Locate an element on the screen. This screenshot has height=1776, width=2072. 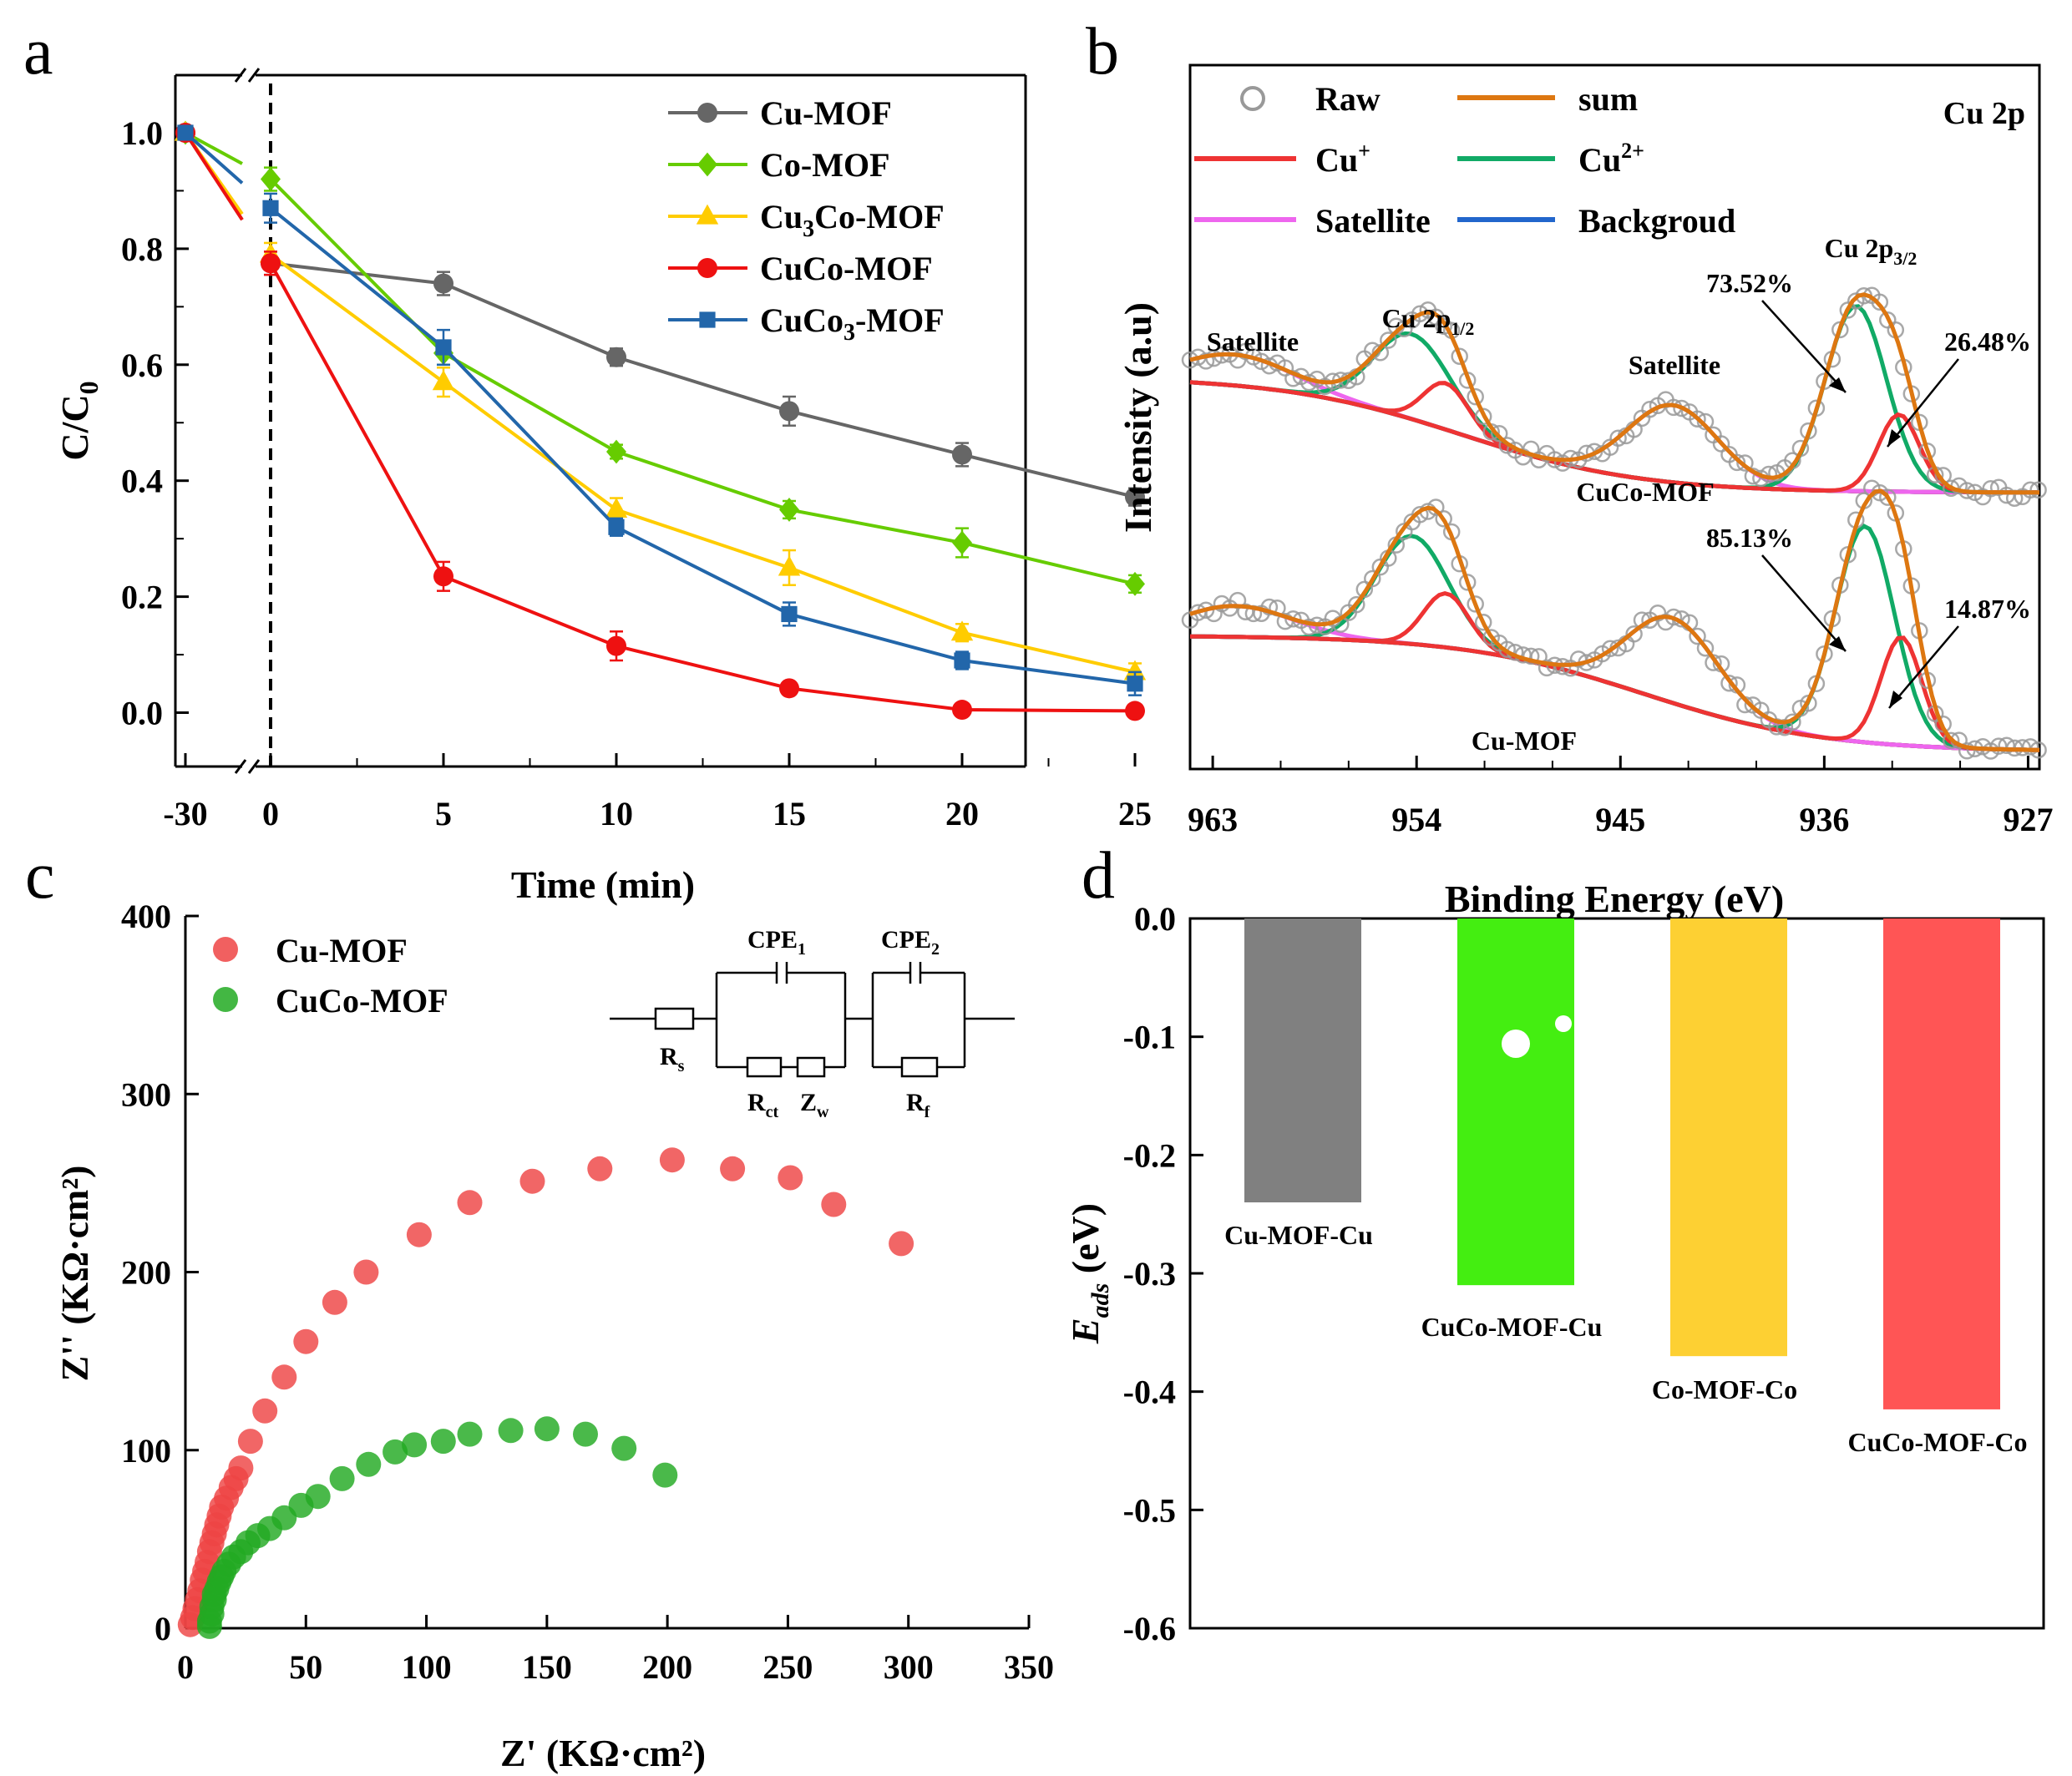
cu2p12-label: Cu 2p1/2 is located at coordinates (1428, 321).